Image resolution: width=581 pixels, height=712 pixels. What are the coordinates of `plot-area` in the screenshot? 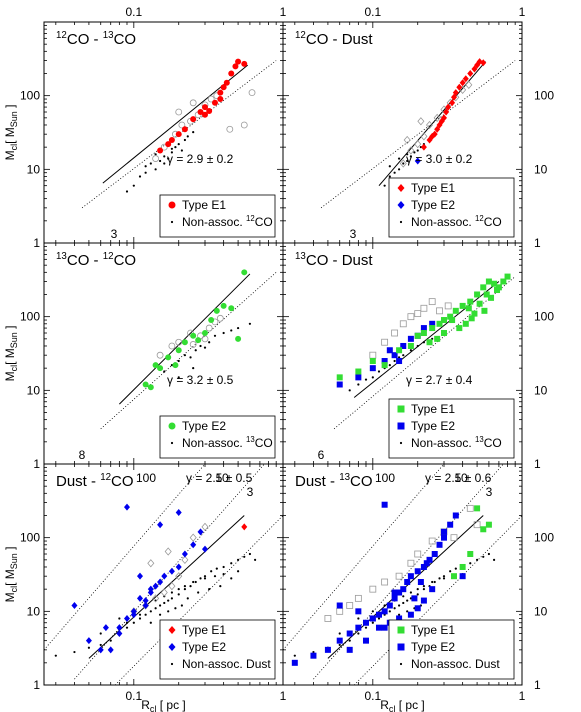 It's located at (179, 133).